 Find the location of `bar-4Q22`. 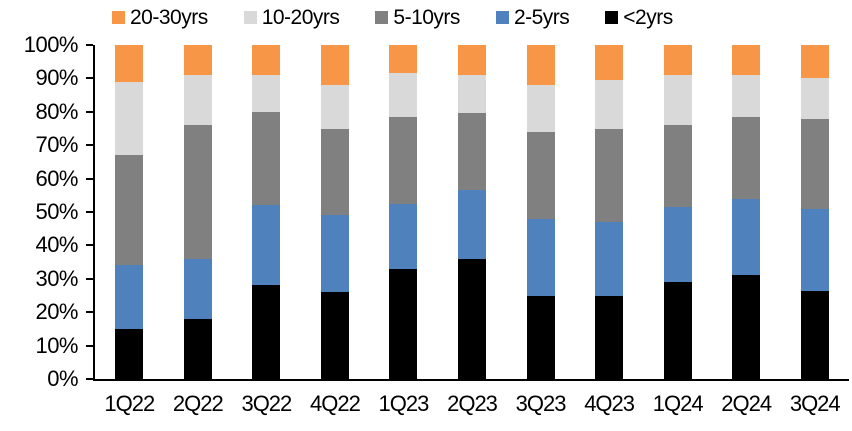

bar-4Q22 is located at coordinates (334, 212).